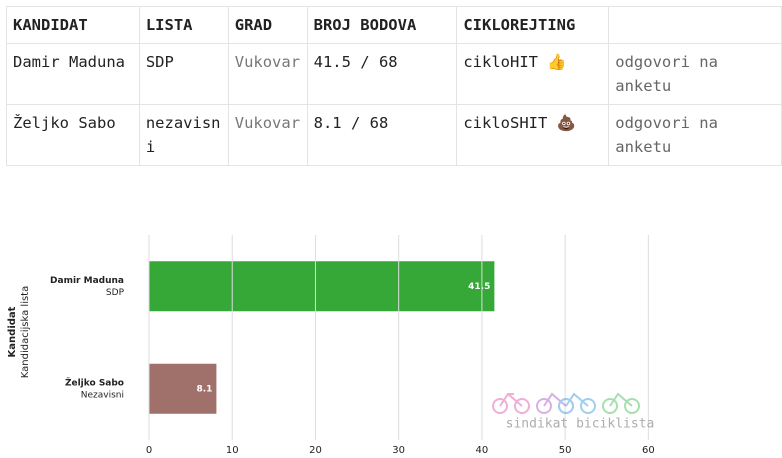 Image resolution: width=782 pixels, height=458 pixels. I want to click on cell: Damir Maduna, so click(73, 74).